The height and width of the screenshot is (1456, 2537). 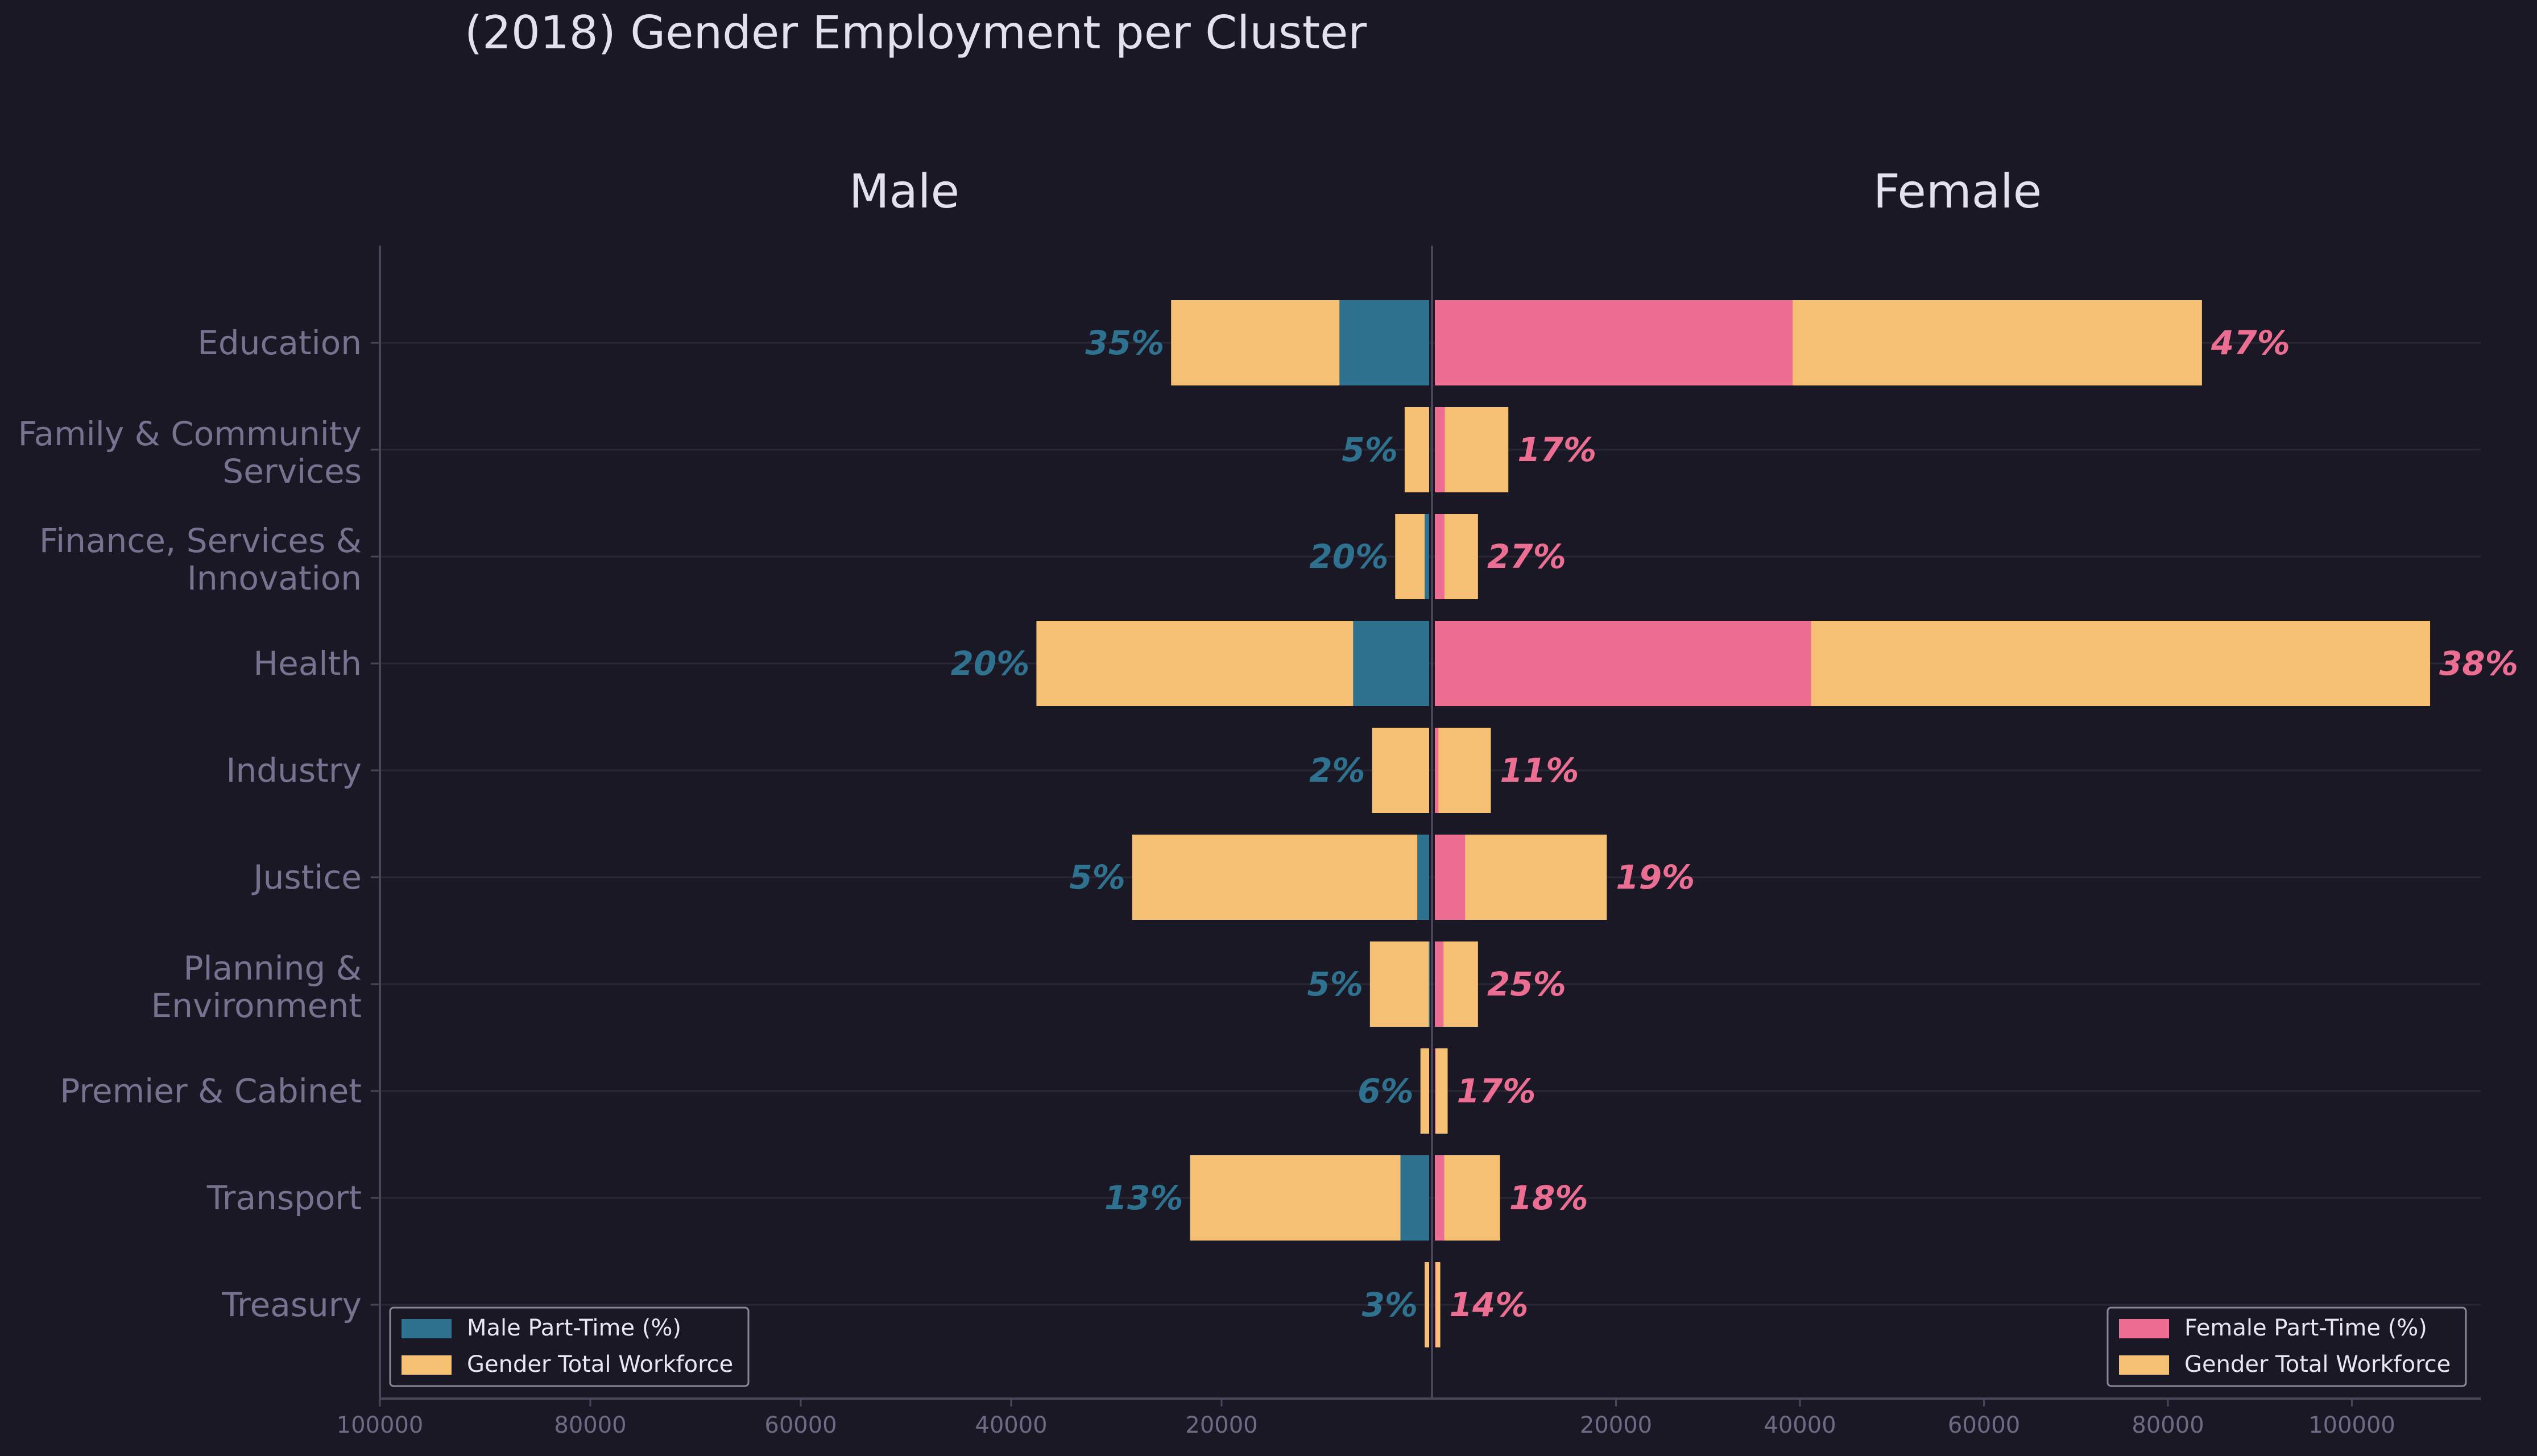 I want to click on category-label: Justice, so click(x=306, y=877).